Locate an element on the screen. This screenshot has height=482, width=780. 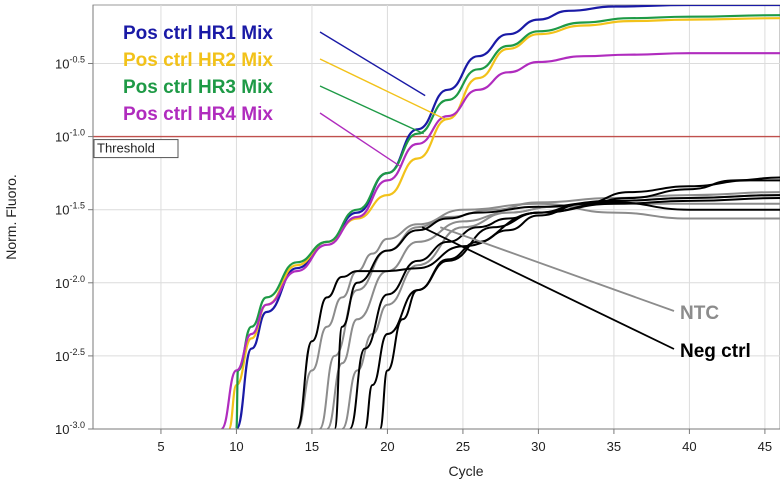
threshold-label: Threshold is located at coordinates (126, 148).